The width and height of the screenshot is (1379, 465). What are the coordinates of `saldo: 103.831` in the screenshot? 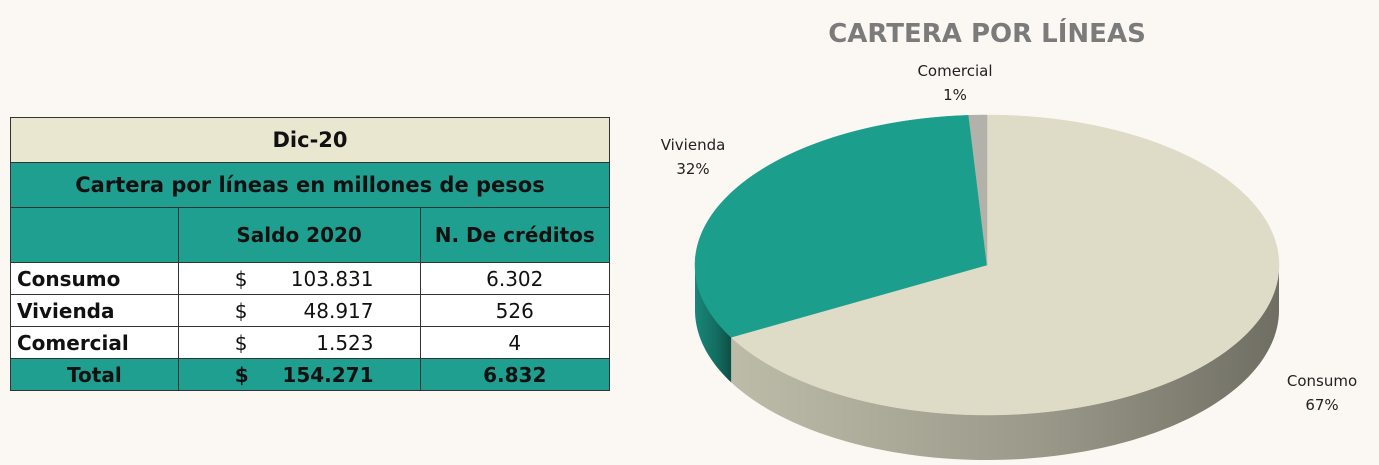 It's located at (332, 278).